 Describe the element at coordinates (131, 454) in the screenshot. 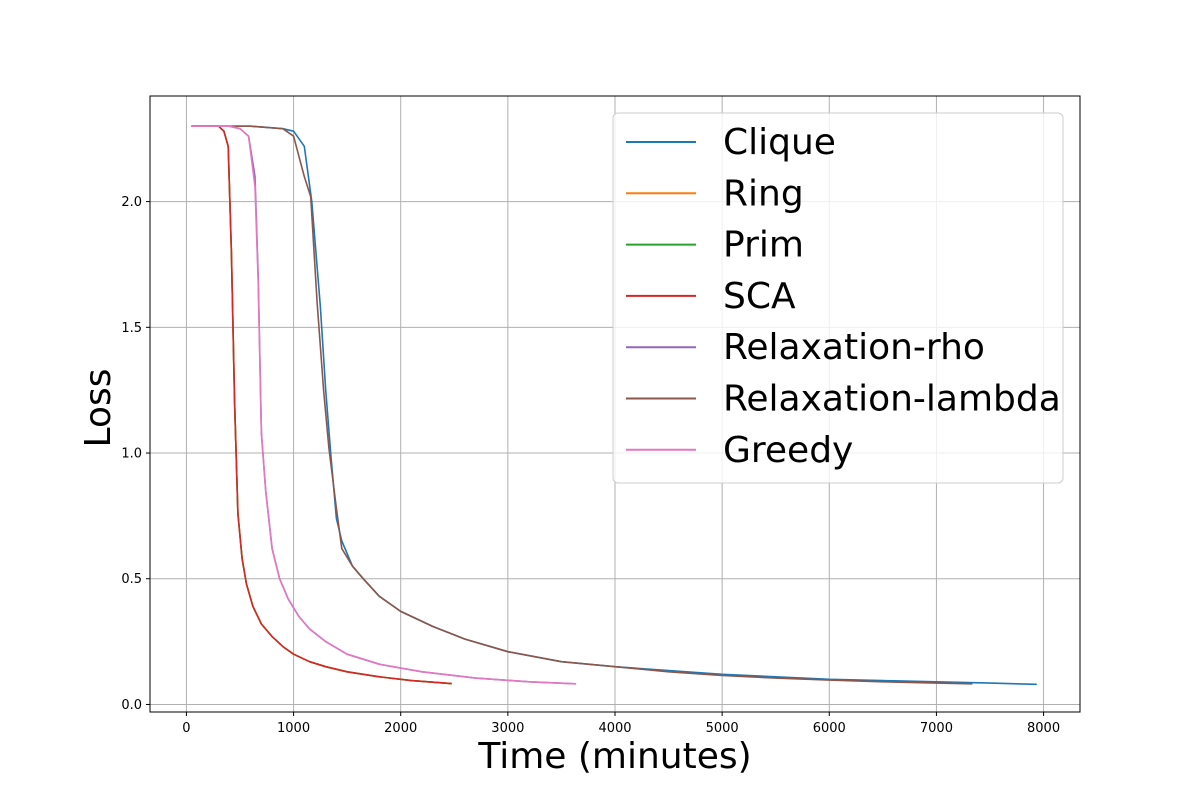

I see `y-tick-label: 1.0` at that location.